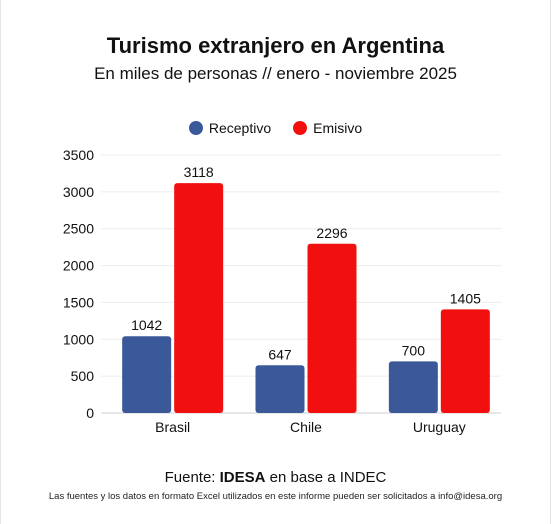  Describe the element at coordinates (78, 339) in the screenshot. I see `y-tick-label: 1000` at that location.